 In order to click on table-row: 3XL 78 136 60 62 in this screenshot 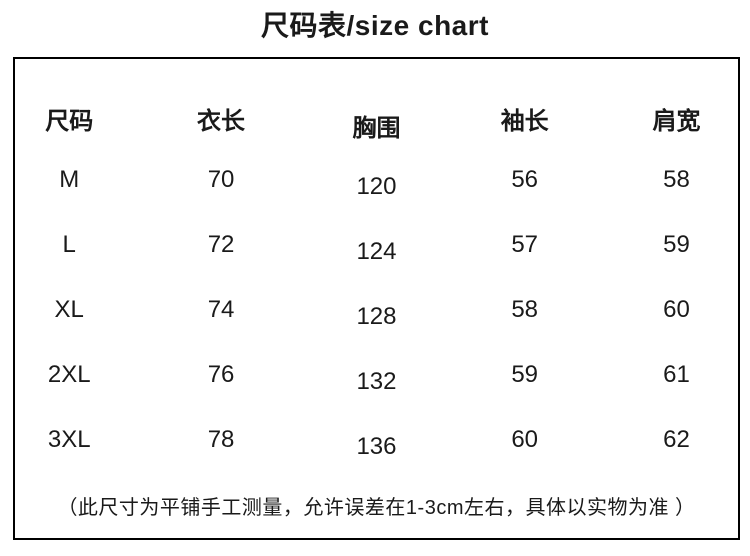, I will do `click(376, 439)`.